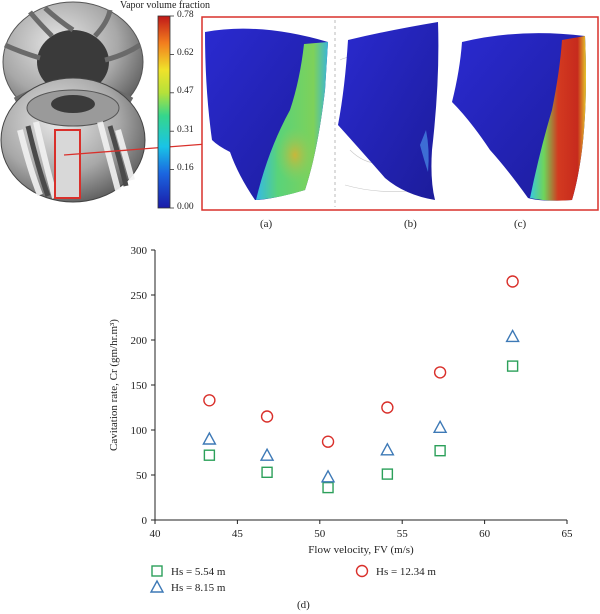 Image resolution: width=600 pixels, height=614 pixels. Describe the element at coordinates (238, 534) in the screenshot. I see `x-tick-label: 45` at that location.